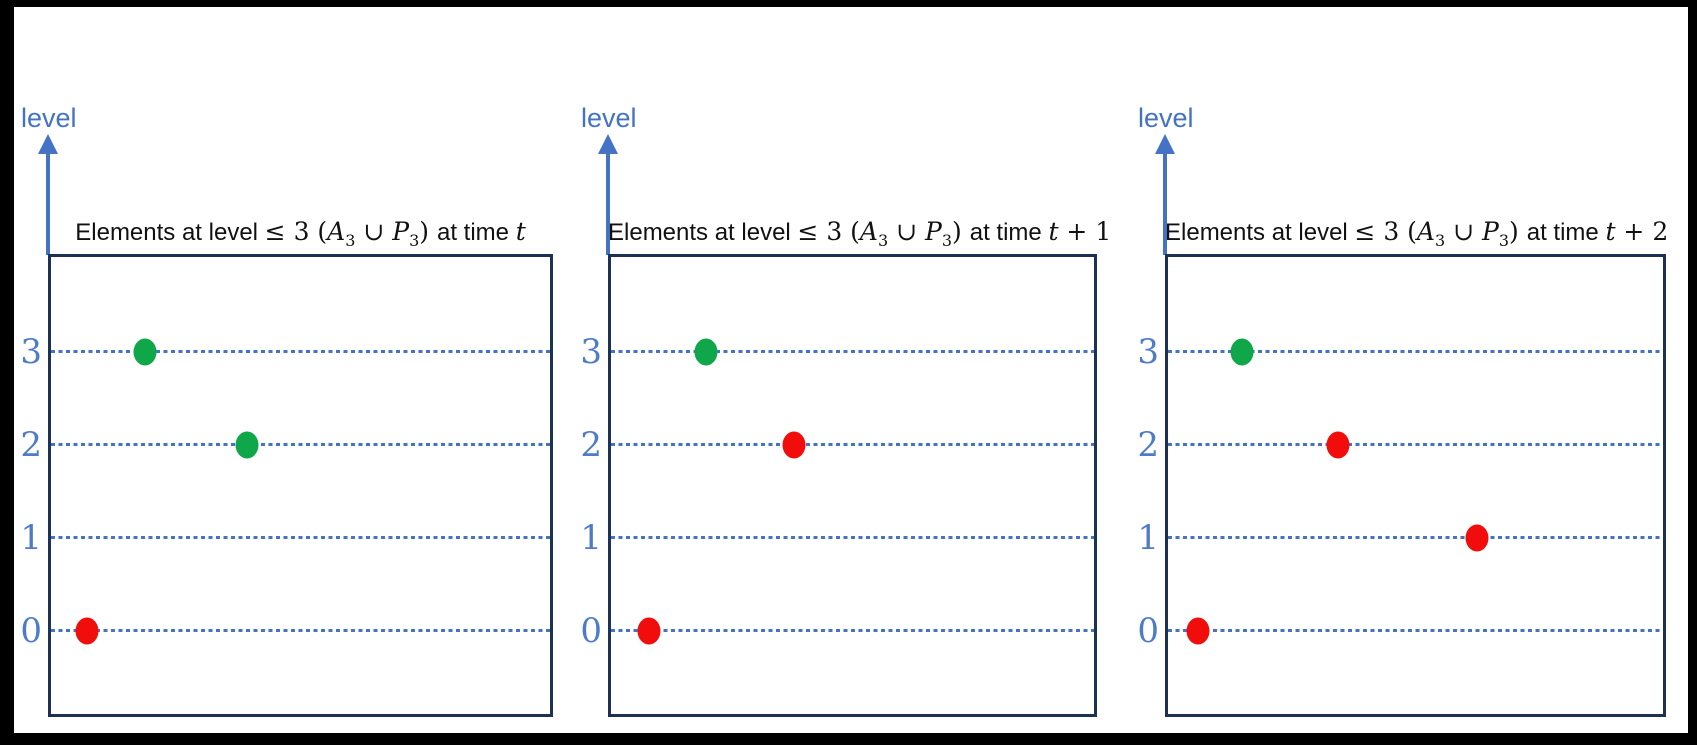  Describe the element at coordinates (1085, 231) in the screenshot. I see `title-offset: + 1` at that location.